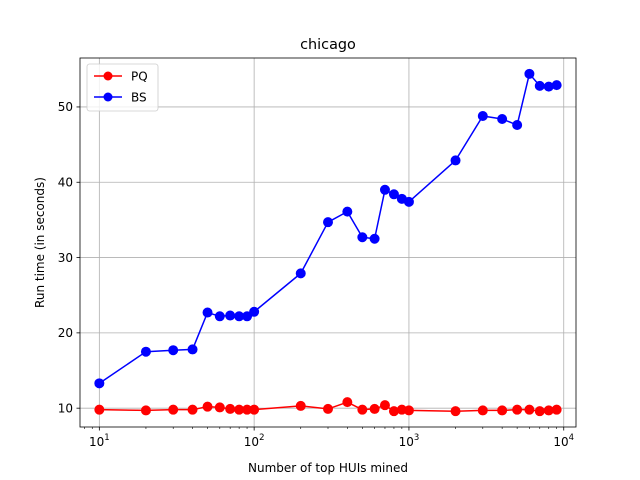  I want to click on y-tick-label: 30, so click(65, 258).